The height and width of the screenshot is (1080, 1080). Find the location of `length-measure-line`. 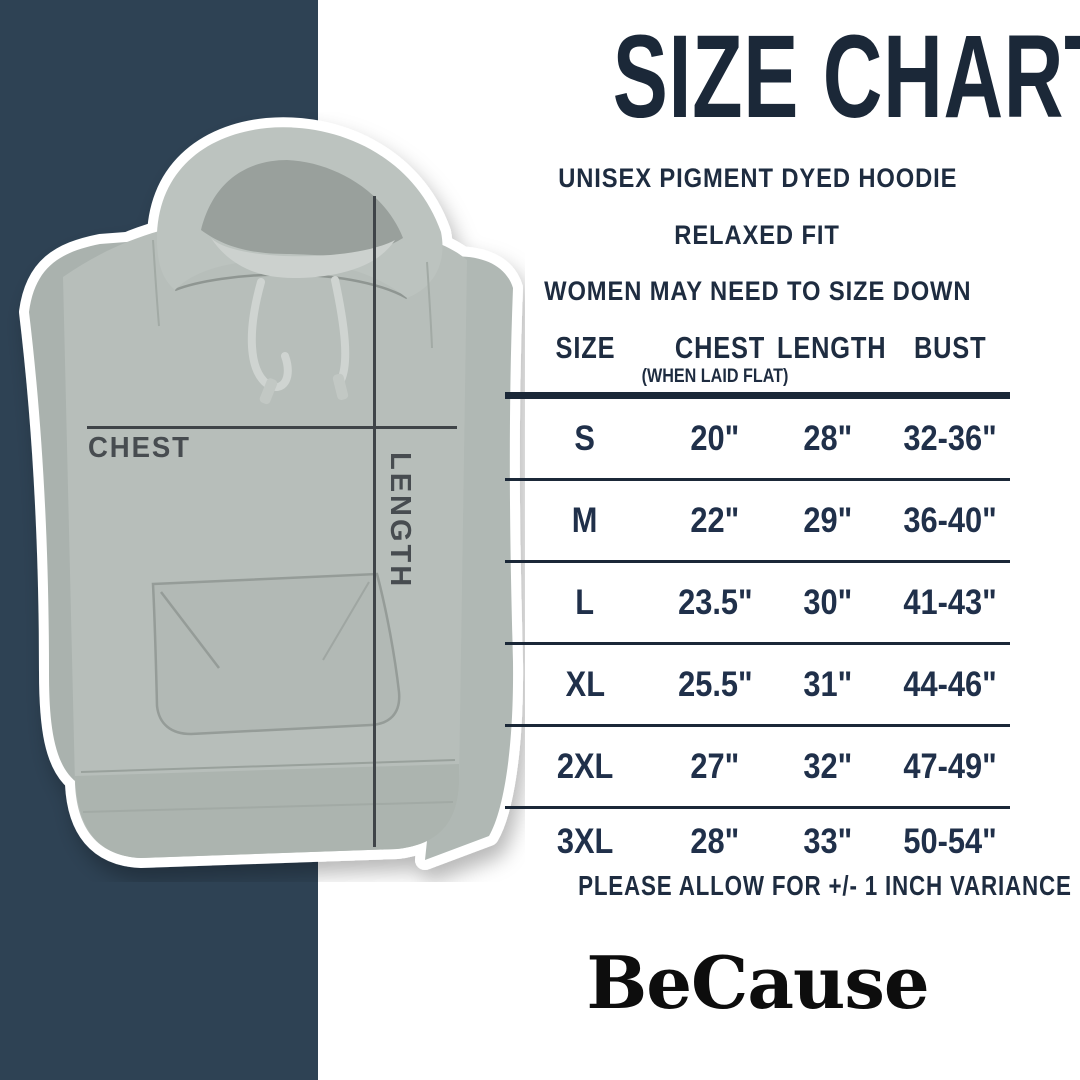

length-measure-line is located at coordinates (374, 521).